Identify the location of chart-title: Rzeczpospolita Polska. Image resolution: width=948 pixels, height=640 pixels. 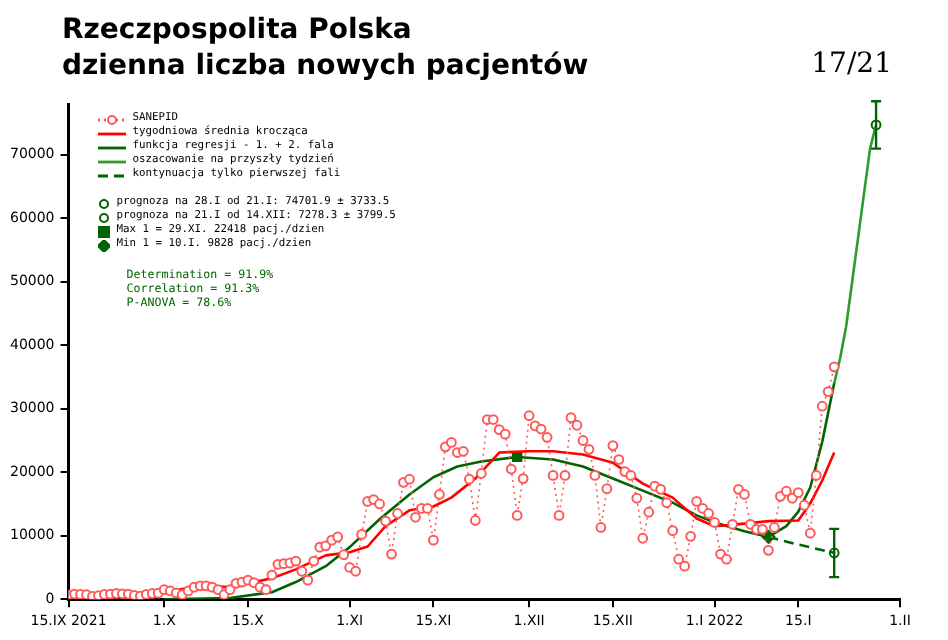
(237, 30).